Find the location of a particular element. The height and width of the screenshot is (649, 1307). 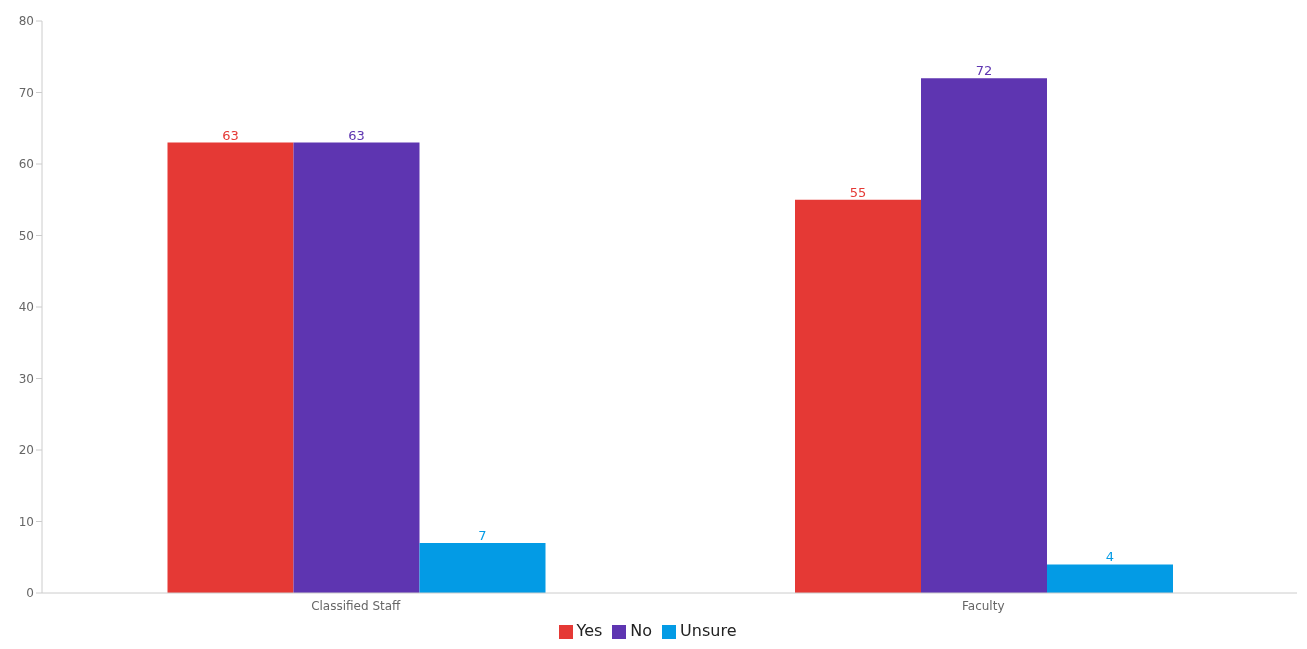

data-label: 4 is located at coordinates (1110, 557).